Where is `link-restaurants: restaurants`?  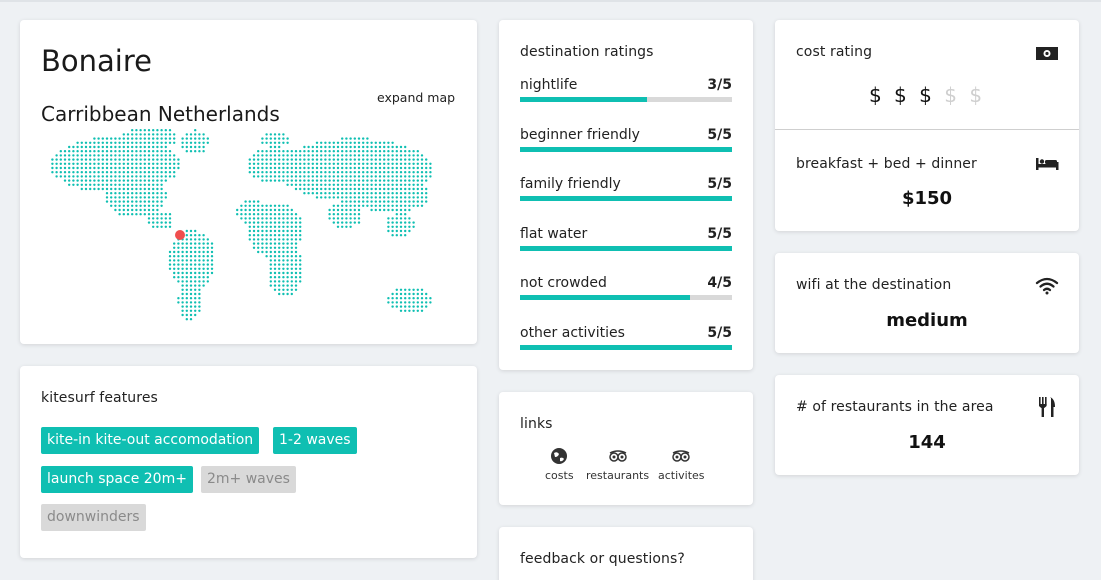 link-restaurants: restaurants is located at coordinates (617, 464).